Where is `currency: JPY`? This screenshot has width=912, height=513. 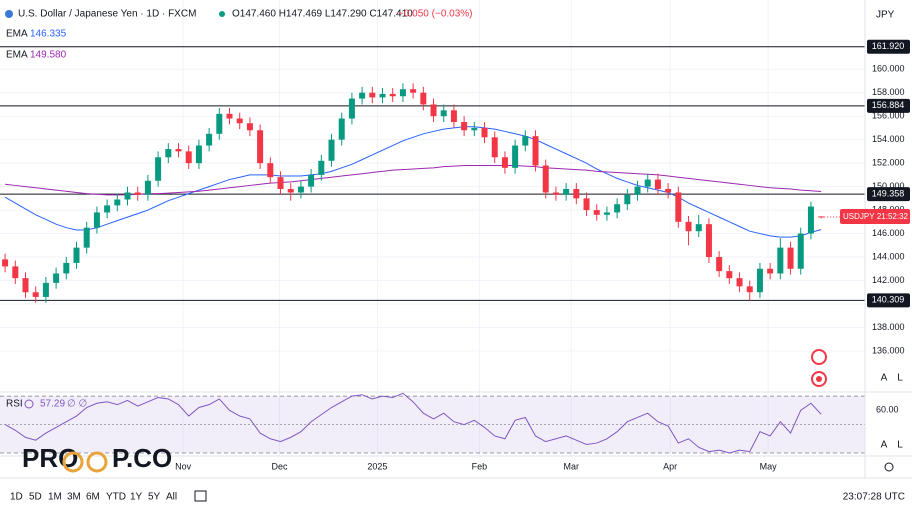
currency: JPY is located at coordinates (885, 15).